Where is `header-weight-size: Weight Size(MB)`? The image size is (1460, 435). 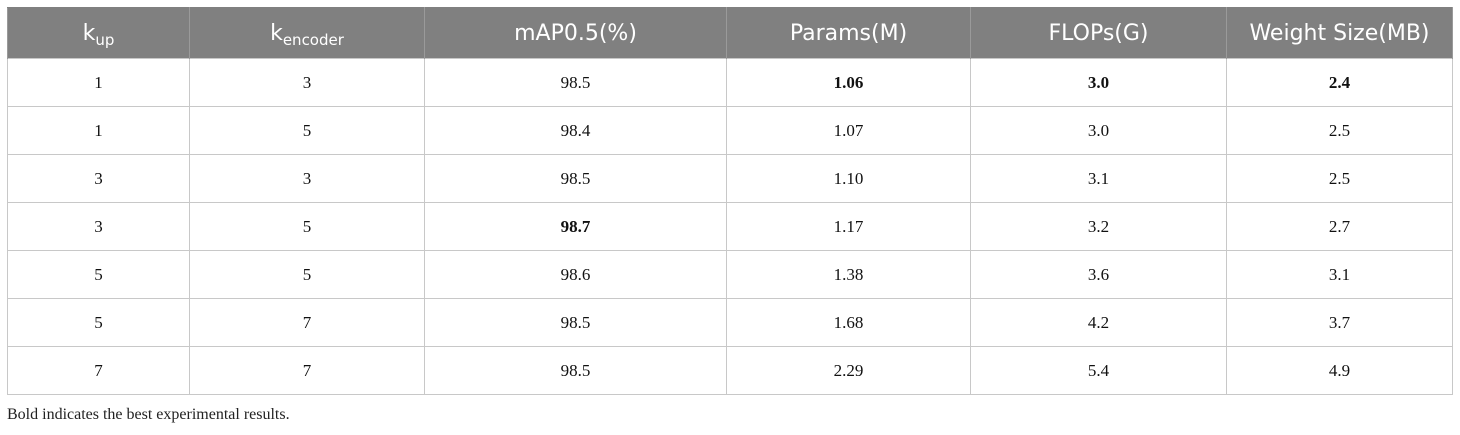
header-weight-size: Weight Size(MB) is located at coordinates (1339, 33).